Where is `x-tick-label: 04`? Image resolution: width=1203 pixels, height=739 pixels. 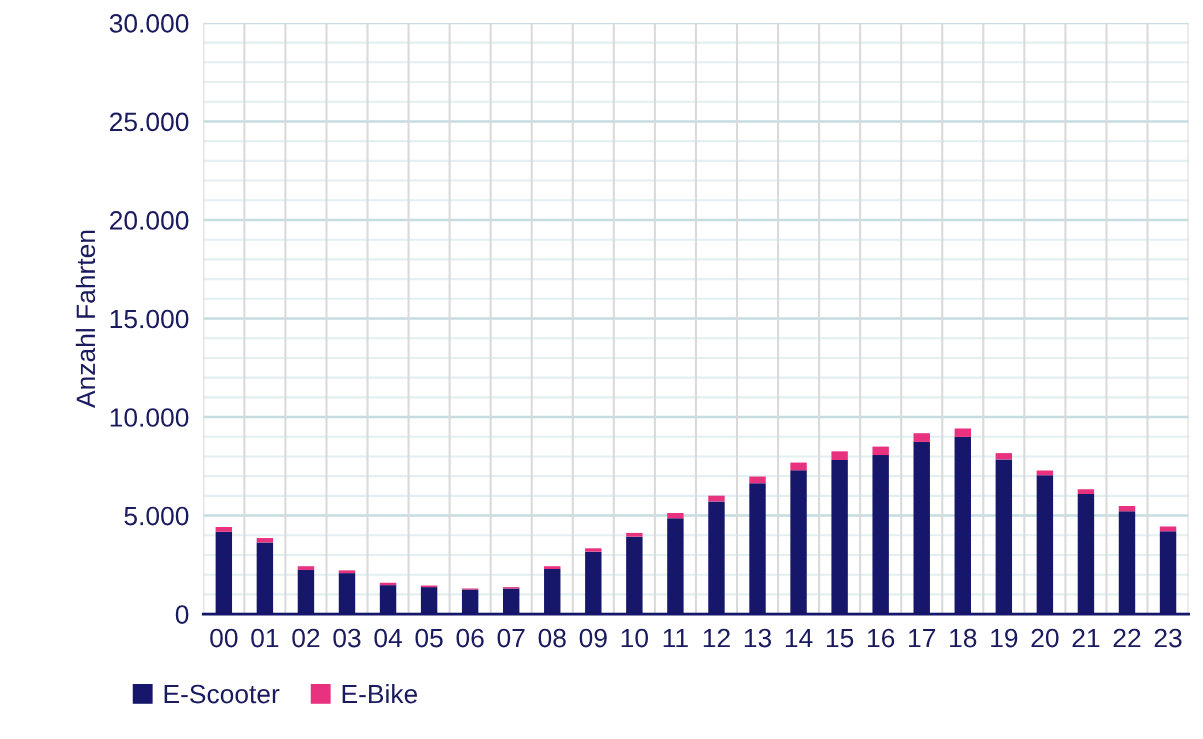
x-tick-label: 04 is located at coordinates (388, 638).